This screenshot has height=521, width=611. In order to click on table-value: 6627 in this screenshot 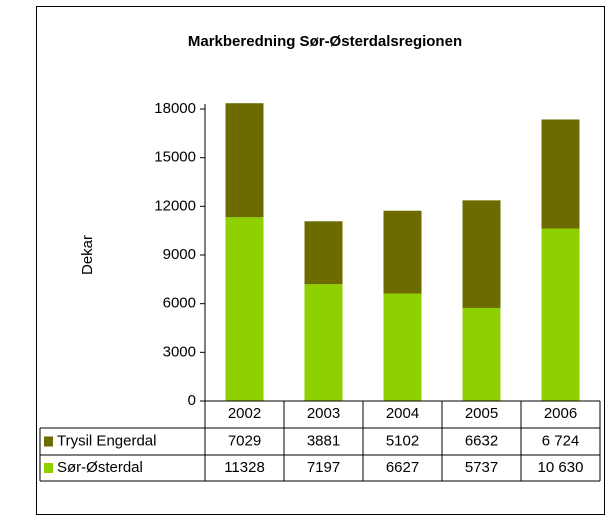, I will do `click(402, 467)`.